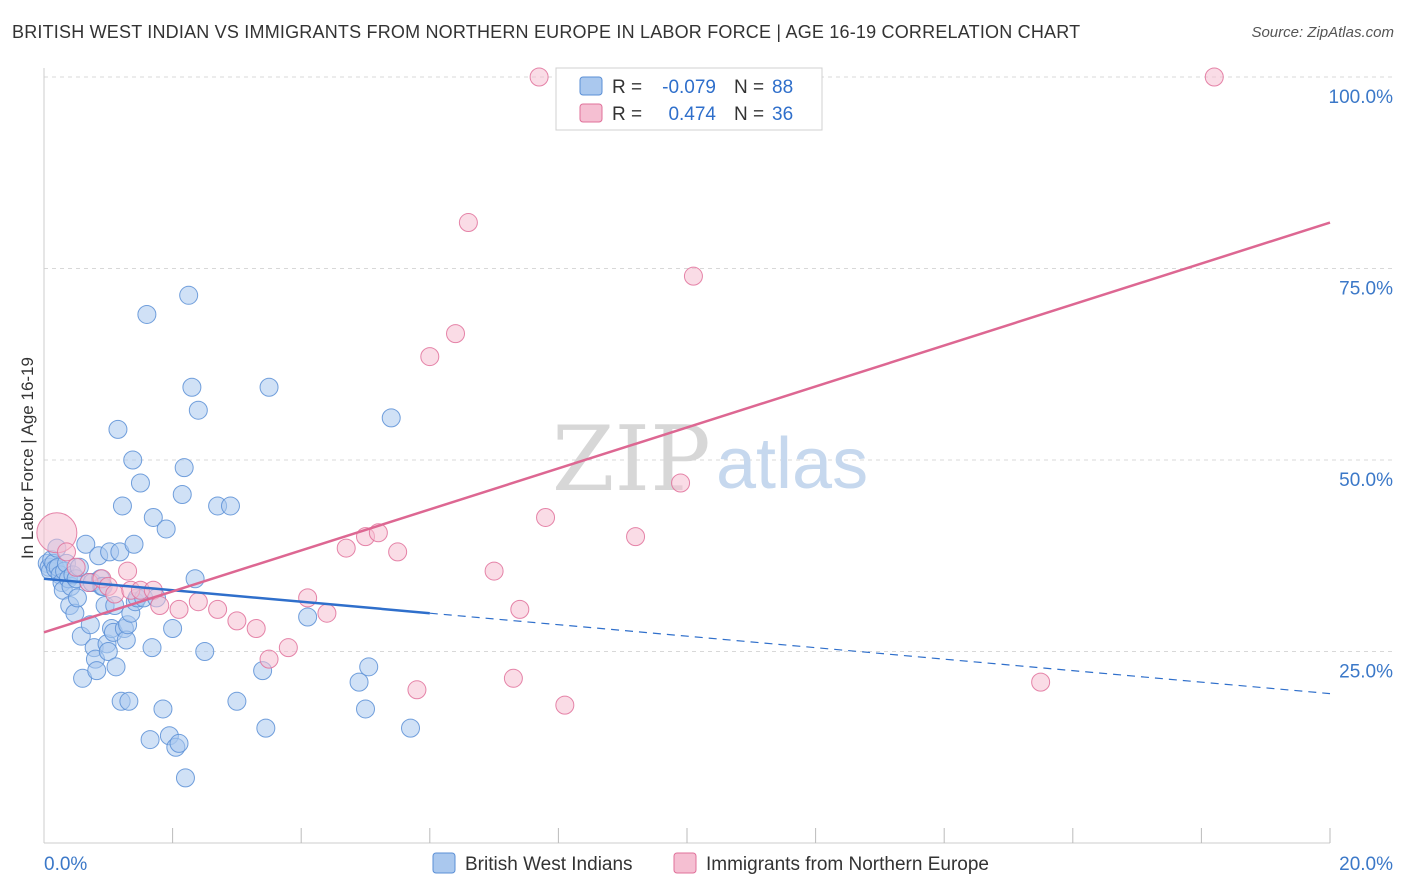 This screenshot has height=892, width=1406. What do you see at coordinates (782, 114) in the screenshot?
I see `legend-n-value-2: 36` at bounding box center [782, 114].